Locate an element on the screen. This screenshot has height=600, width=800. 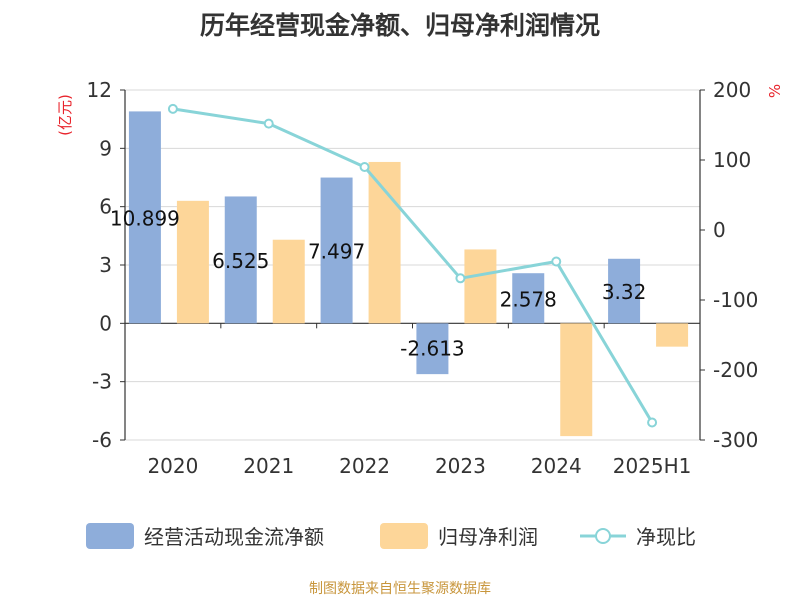
legend-label-net-profit: 归母净利润 is located at coordinates (488, 537).